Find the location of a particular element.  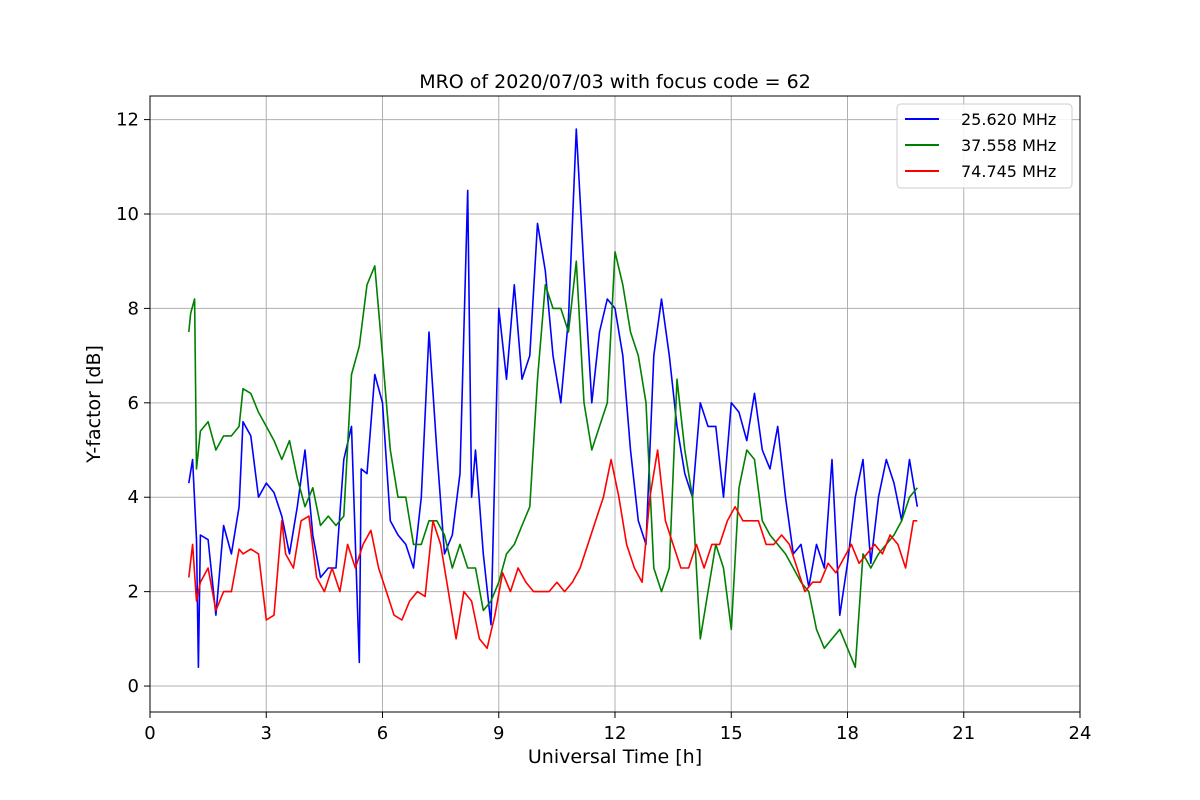

y-tick-label: 6 is located at coordinates (133, 403).